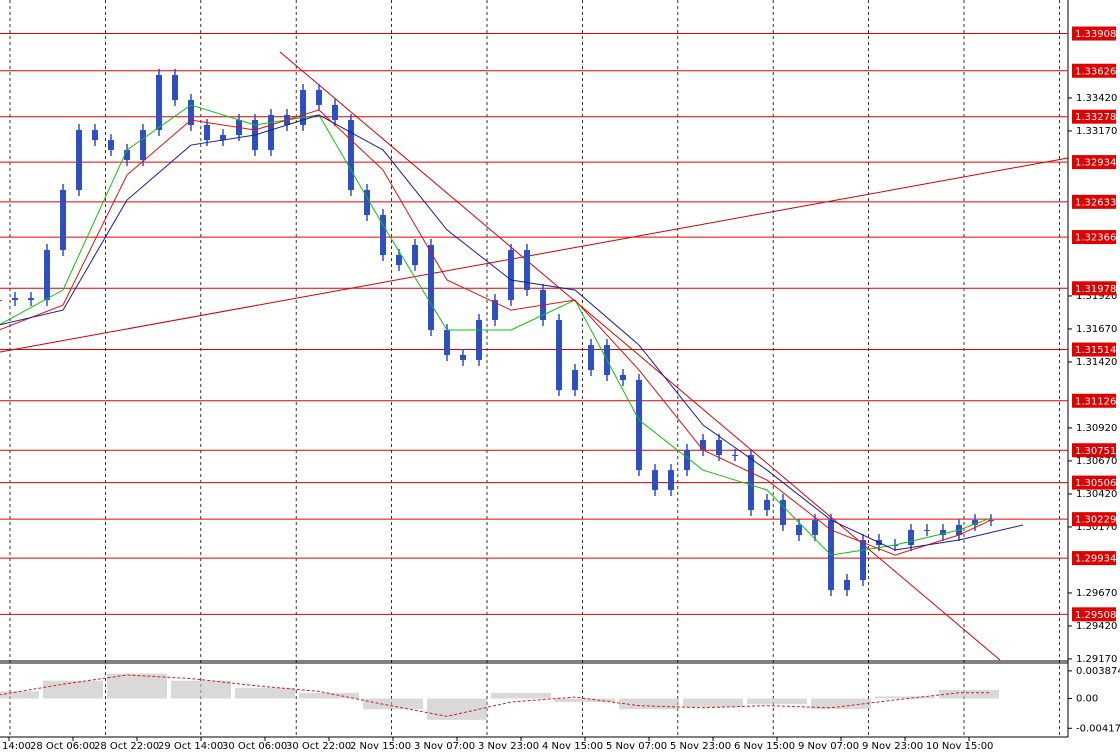  I want to click on x-tick-label: 28 Oct 22:00, so click(126, 746).